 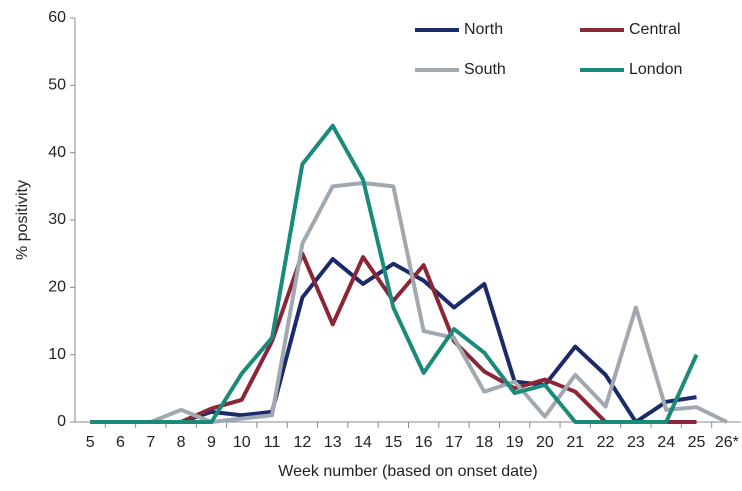 What do you see at coordinates (120, 442) in the screenshot?
I see `x-tick-label: 6` at bounding box center [120, 442].